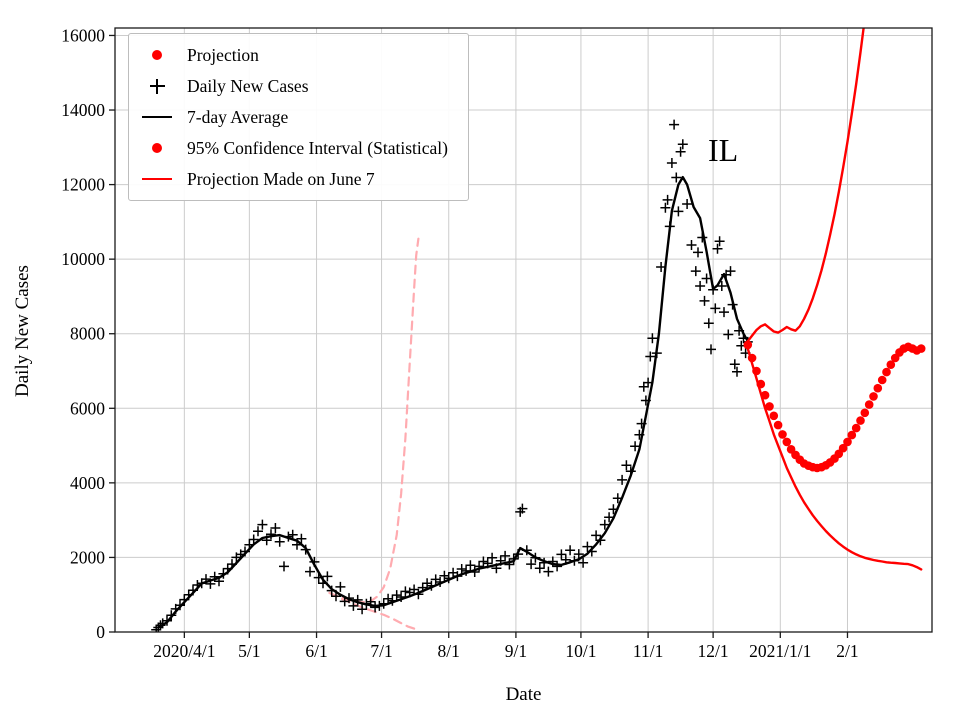 Image resolution: width=960 pixels, height=720 pixels. Describe the element at coordinates (316, 651) in the screenshot. I see `x-tick-label: 6/1` at that location.